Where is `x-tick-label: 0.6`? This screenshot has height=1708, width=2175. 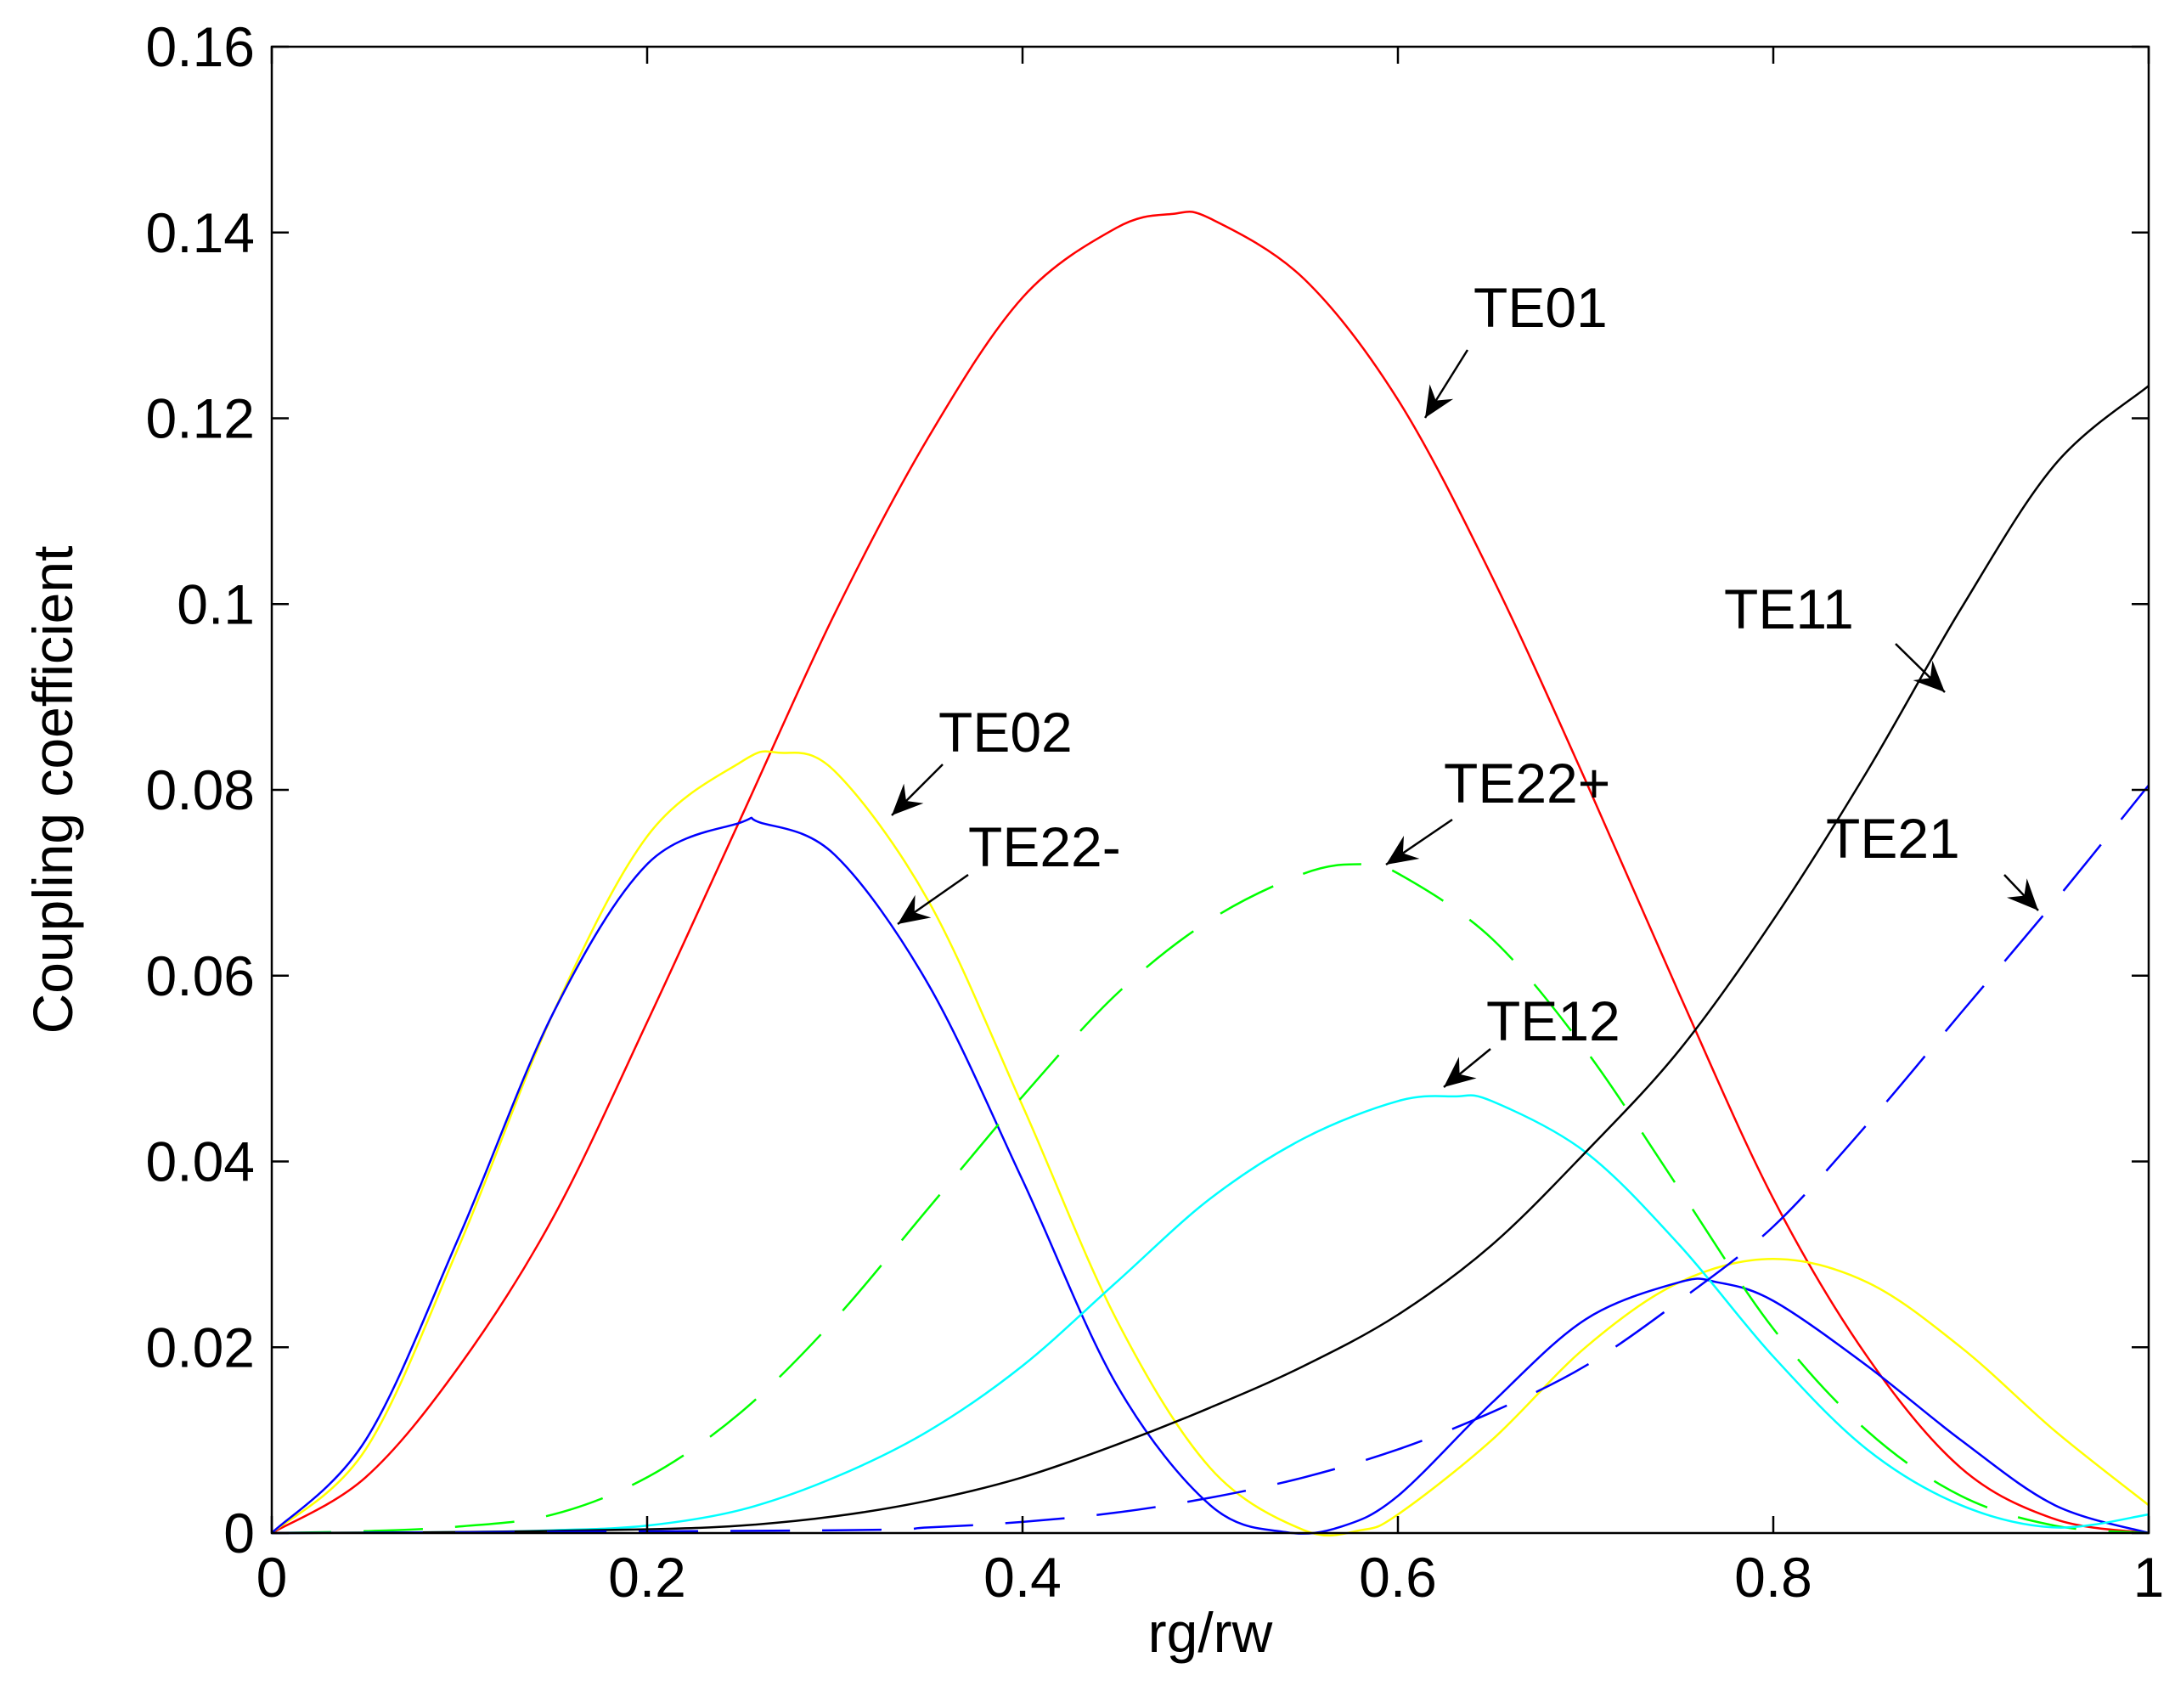
x-tick-label: 0.6 is located at coordinates (1398, 1577).